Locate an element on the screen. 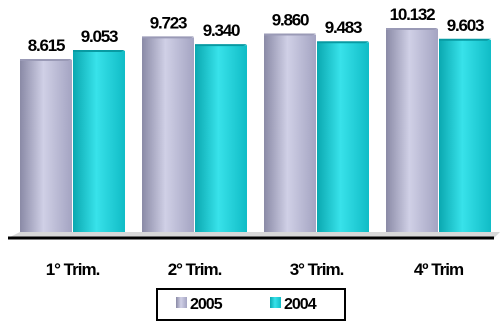 This screenshot has height=327, width=500. legend-label-2004: 2004 is located at coordinates (300, 304).